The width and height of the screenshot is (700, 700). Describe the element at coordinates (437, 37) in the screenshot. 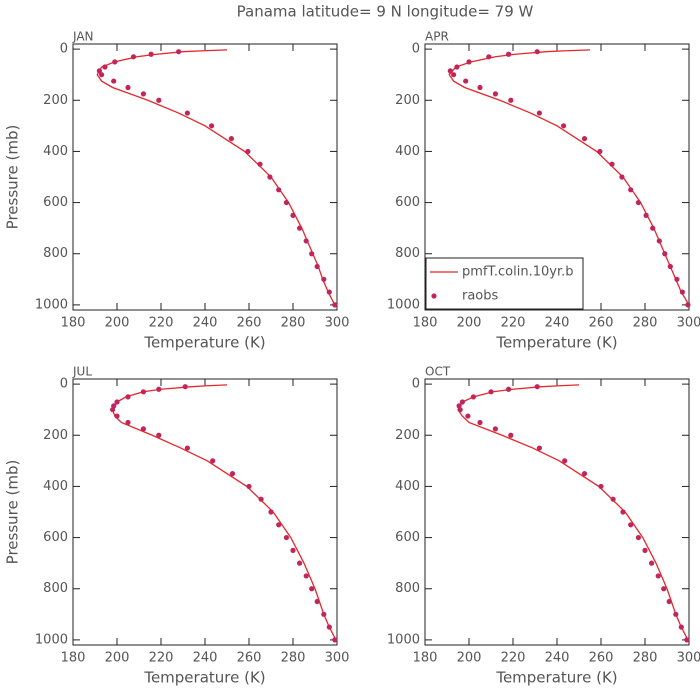

I see `panel-label: APR` at that location.